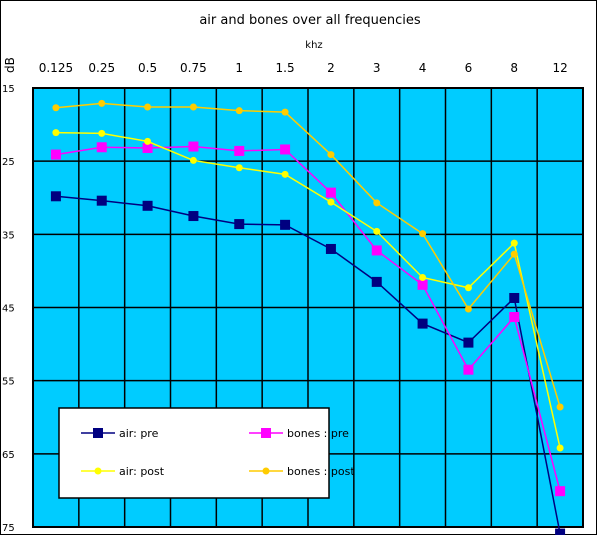 The height and width of the screenshot is (535, 597). What do you see at coordinates (469, 68) in the screenshot?
I see `x-tick-label: 6` at bounding box center [469, 68].